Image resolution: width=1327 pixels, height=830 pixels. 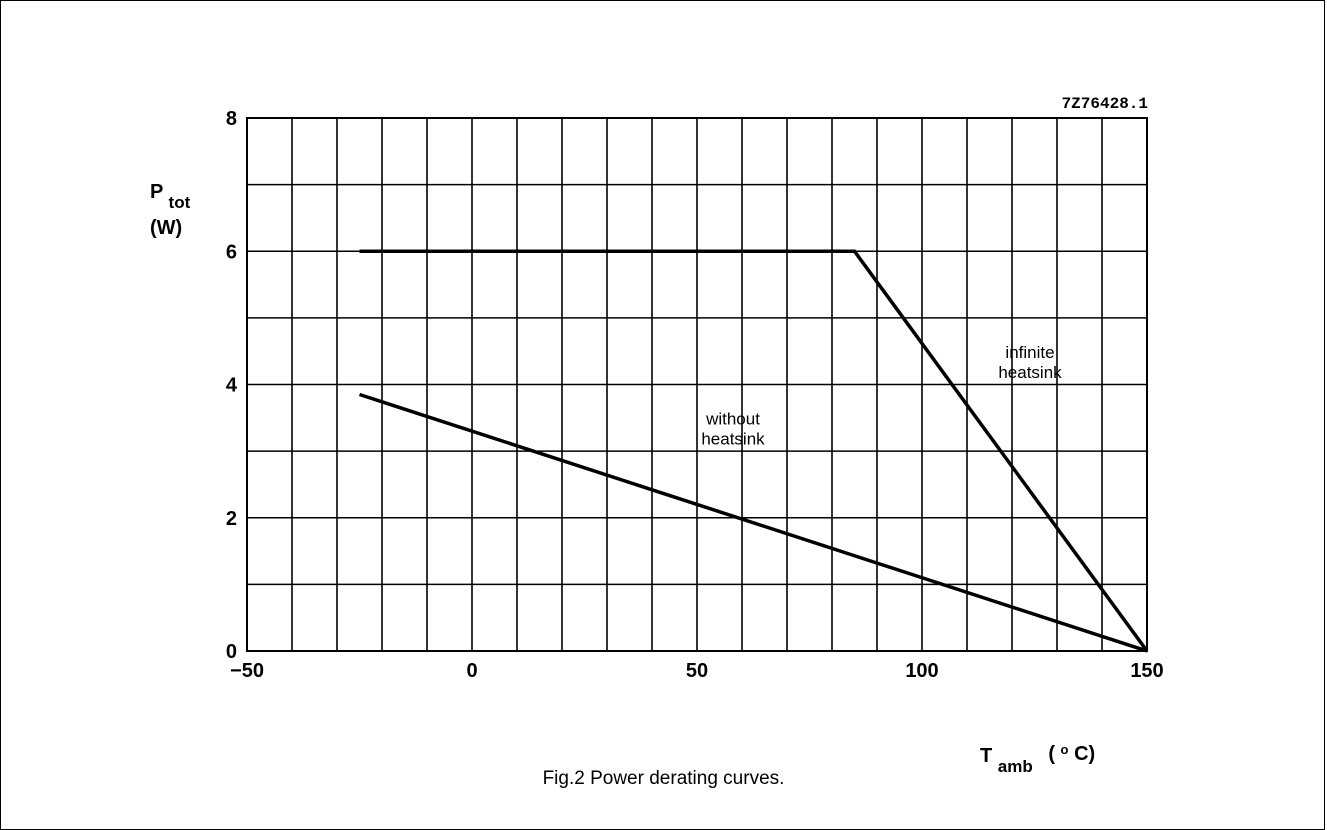 I want to click on y-tick-label: 0, so click(x=231, y=652).